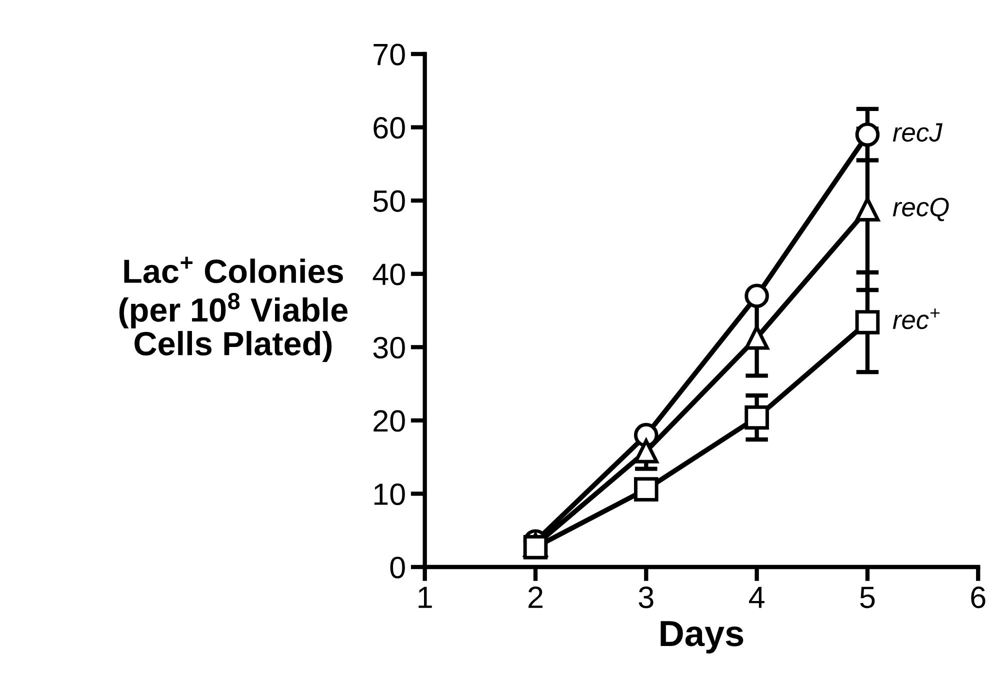 Image resolution: width=988 pixels, height=675 pixels. I want to click on x-tick-label: 2, so click(535, 597).